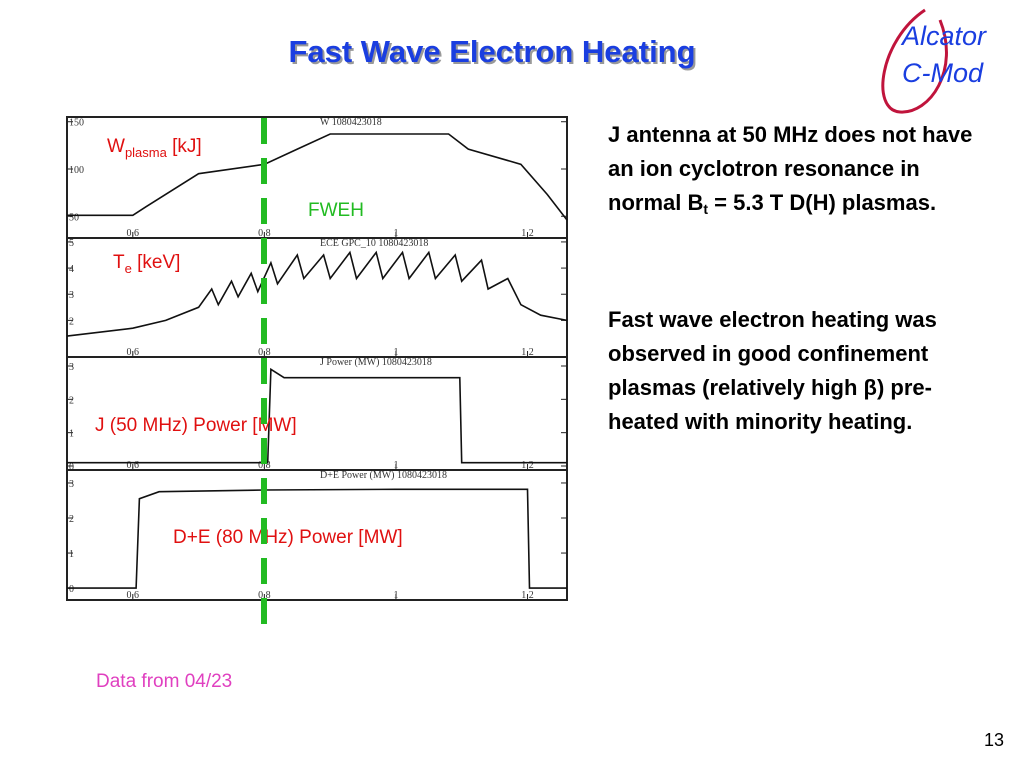 The width and height of the screenshot is (1024, 768). What do you see at coordinates (146, 152) in the screenshot?
I see `label-sub: plasma` at bounding box center [146, 152].